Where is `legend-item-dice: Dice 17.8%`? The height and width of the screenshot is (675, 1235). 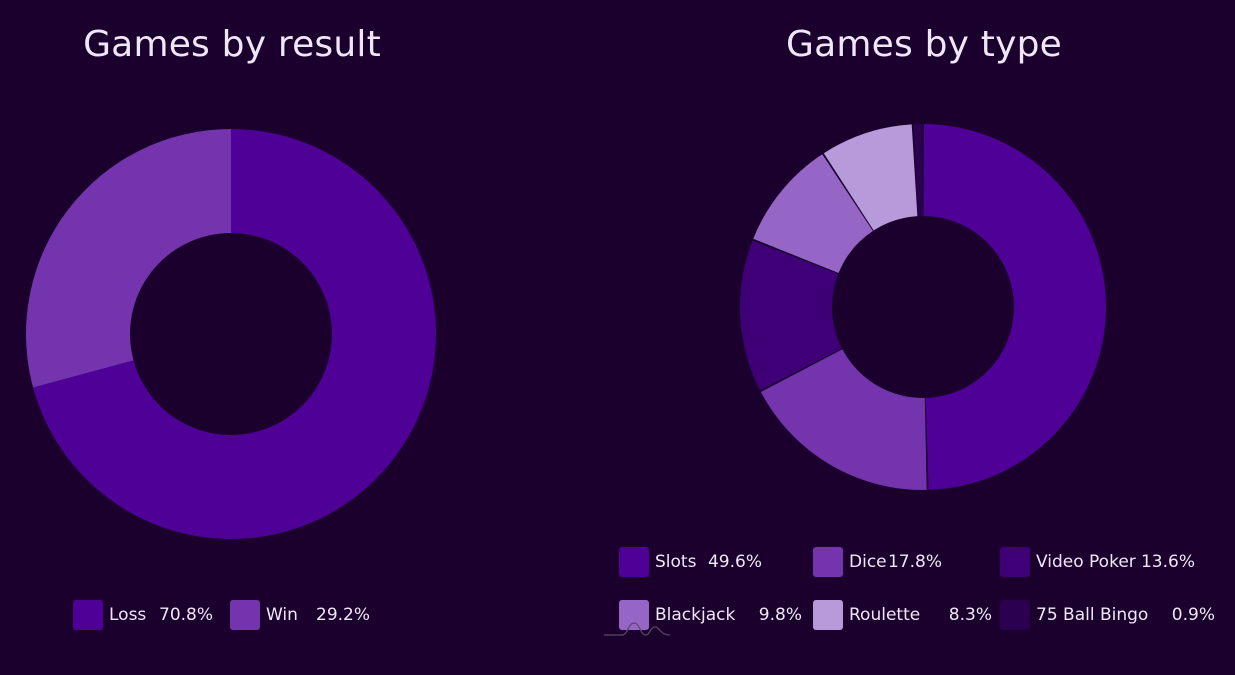 legend-item-dice: Dice 17.8% is located at coordinates (877, 562).